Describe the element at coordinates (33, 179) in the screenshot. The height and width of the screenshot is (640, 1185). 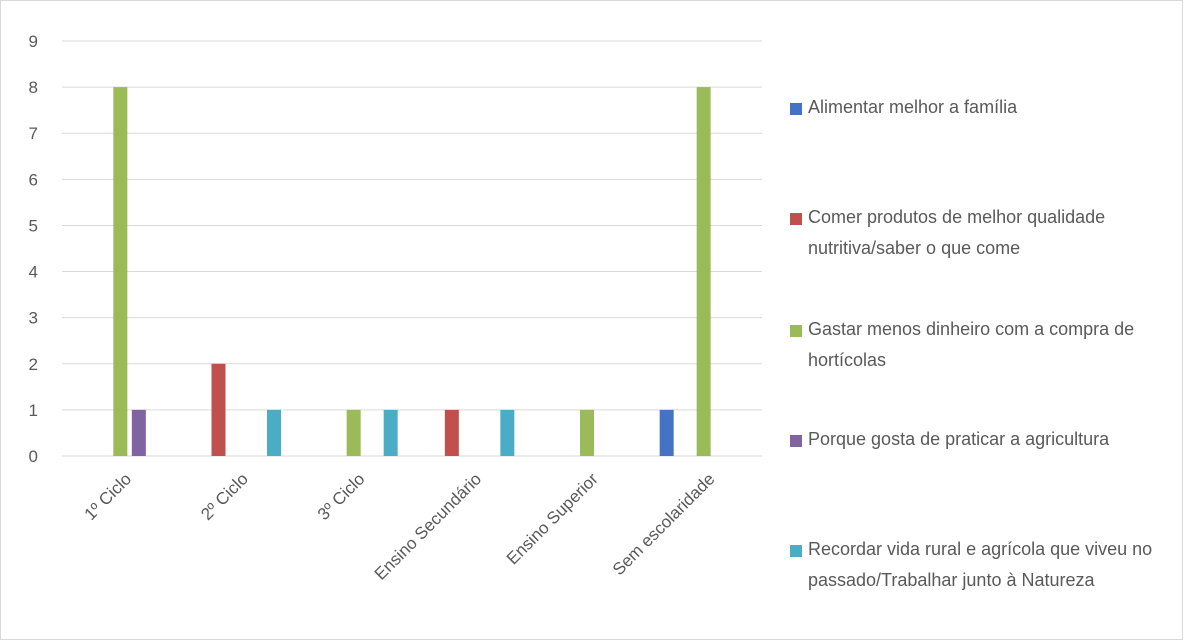
I see `y-tick-label: 6` at that location.